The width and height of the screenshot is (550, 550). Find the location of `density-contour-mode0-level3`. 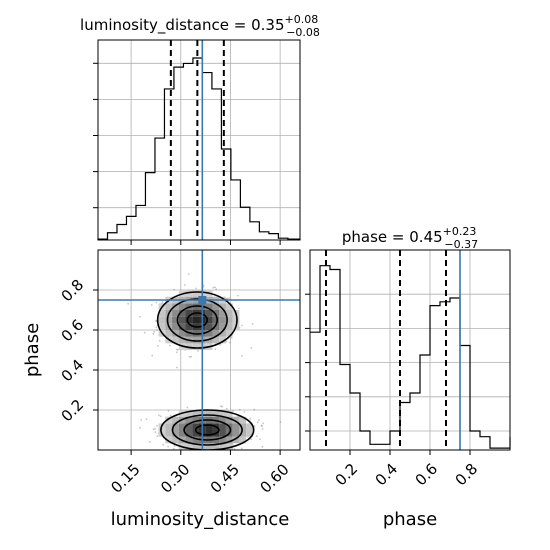

density-contour-mode0-level3 is located at coordinates (197, 320).